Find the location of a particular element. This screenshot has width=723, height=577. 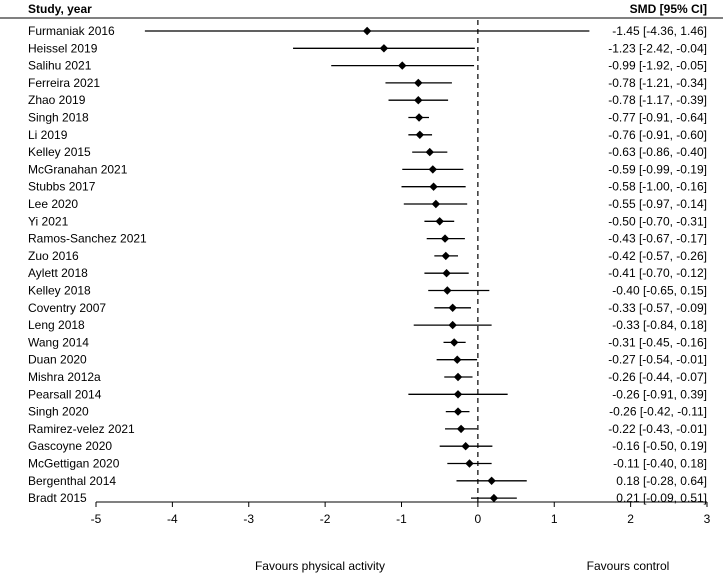

study-ci-label: -0.26 [-0.42, -0.11] is located at coordinates (658, 412).